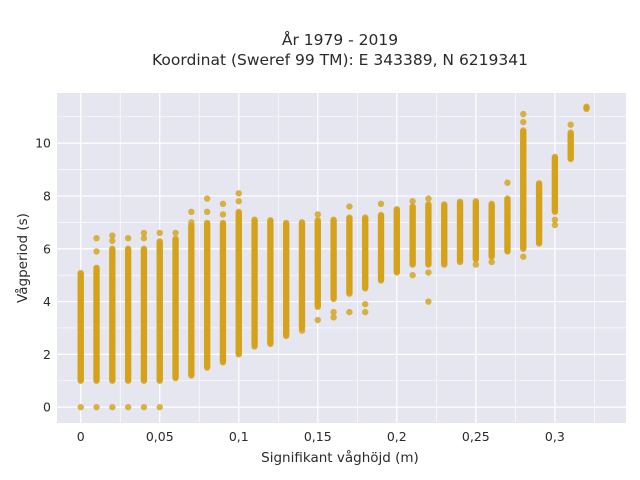 The image size is (640, 480). Describe the element at coordinates (340, 457) in the screenshot. I see `x-axis-title: Signifikant våghöjd (m)` at that location.